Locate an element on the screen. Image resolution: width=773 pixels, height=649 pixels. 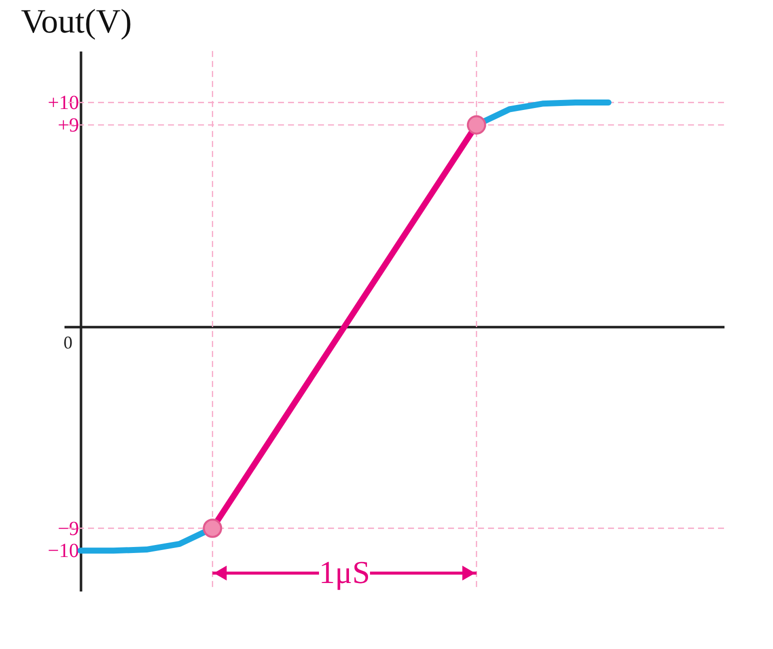
y-tick-label: +9 is located at coordinates (68, 125).